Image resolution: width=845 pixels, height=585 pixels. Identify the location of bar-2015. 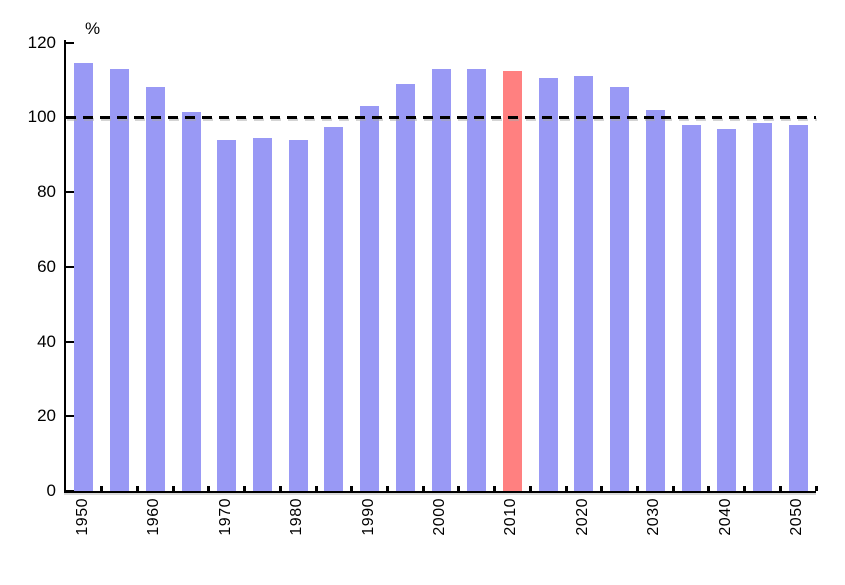
(548, 284).